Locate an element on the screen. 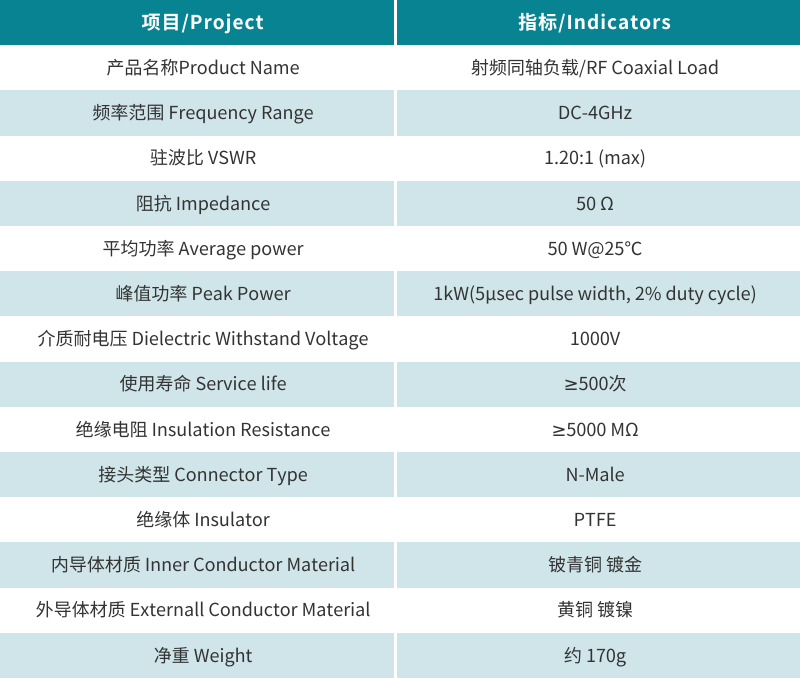 The width and height of the screenshot is (800, 678). spec-row: 阻抗 Impedance 50 Ω is located at coordinates (400, 203).